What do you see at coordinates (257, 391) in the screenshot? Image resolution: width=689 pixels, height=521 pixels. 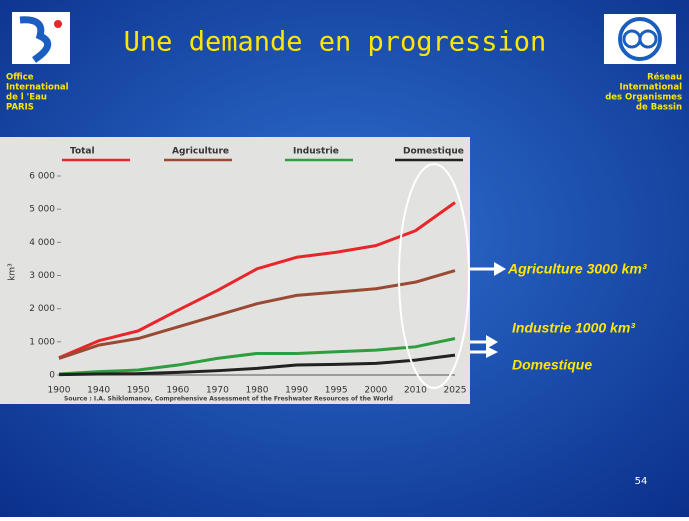 I see `x-tick-label: 1980` at bounding box center [257, 391].